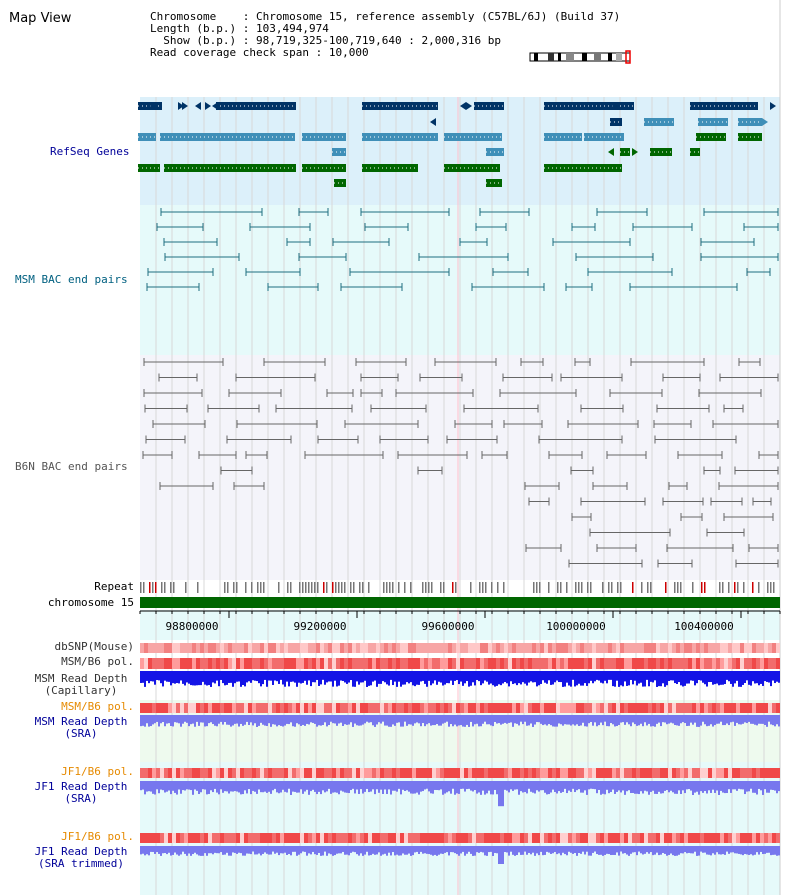 Image resolution: width=800 pixels, height=895 pixels. I want to click on axis-tick-label: 99600000, so click(448, 626).